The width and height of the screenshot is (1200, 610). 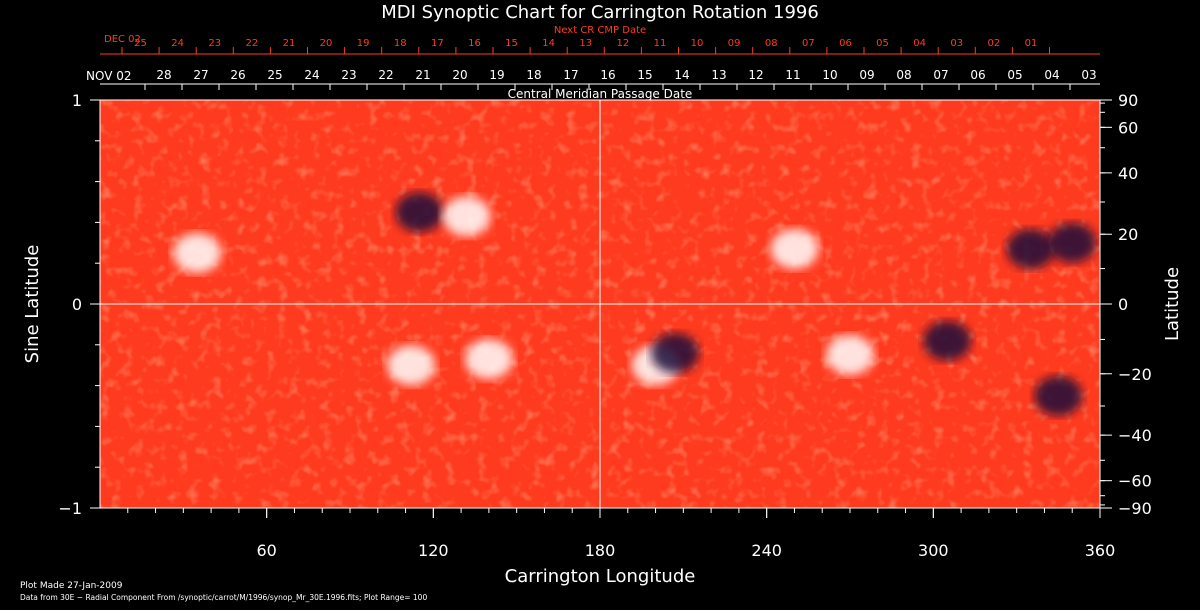 What do you see at coordinates (607, 75) in the screenshot?
I see `white-tick-label: 16` at bounding box center [607, 75].